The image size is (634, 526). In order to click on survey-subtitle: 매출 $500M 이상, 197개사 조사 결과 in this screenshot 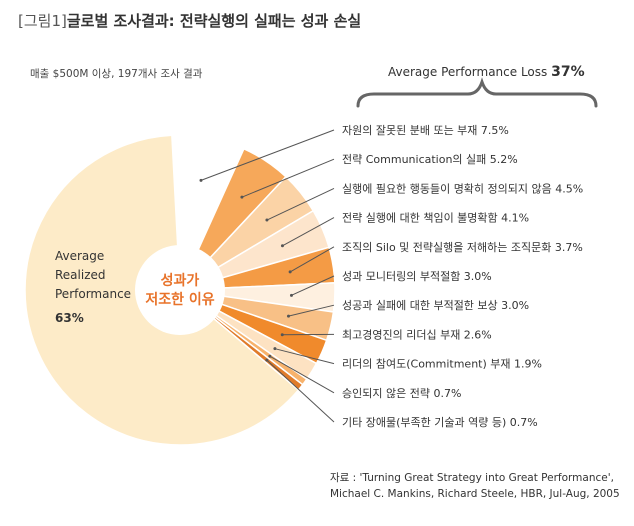, I will do `click(116, 74)`.